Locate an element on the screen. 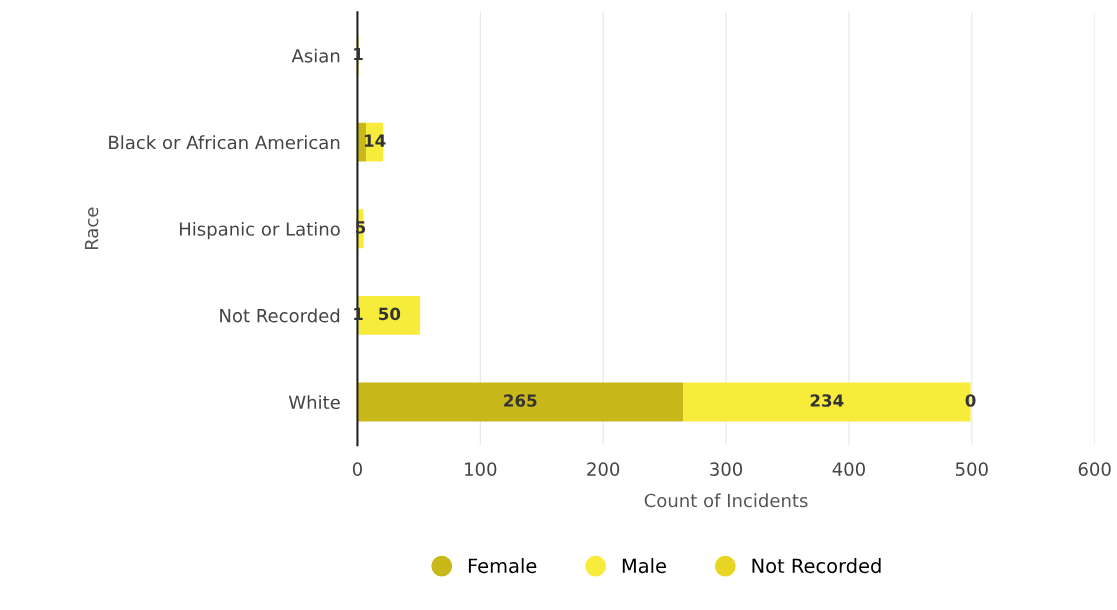  x-axis-title: Count of Incidents is located at coordinates (726, 500).